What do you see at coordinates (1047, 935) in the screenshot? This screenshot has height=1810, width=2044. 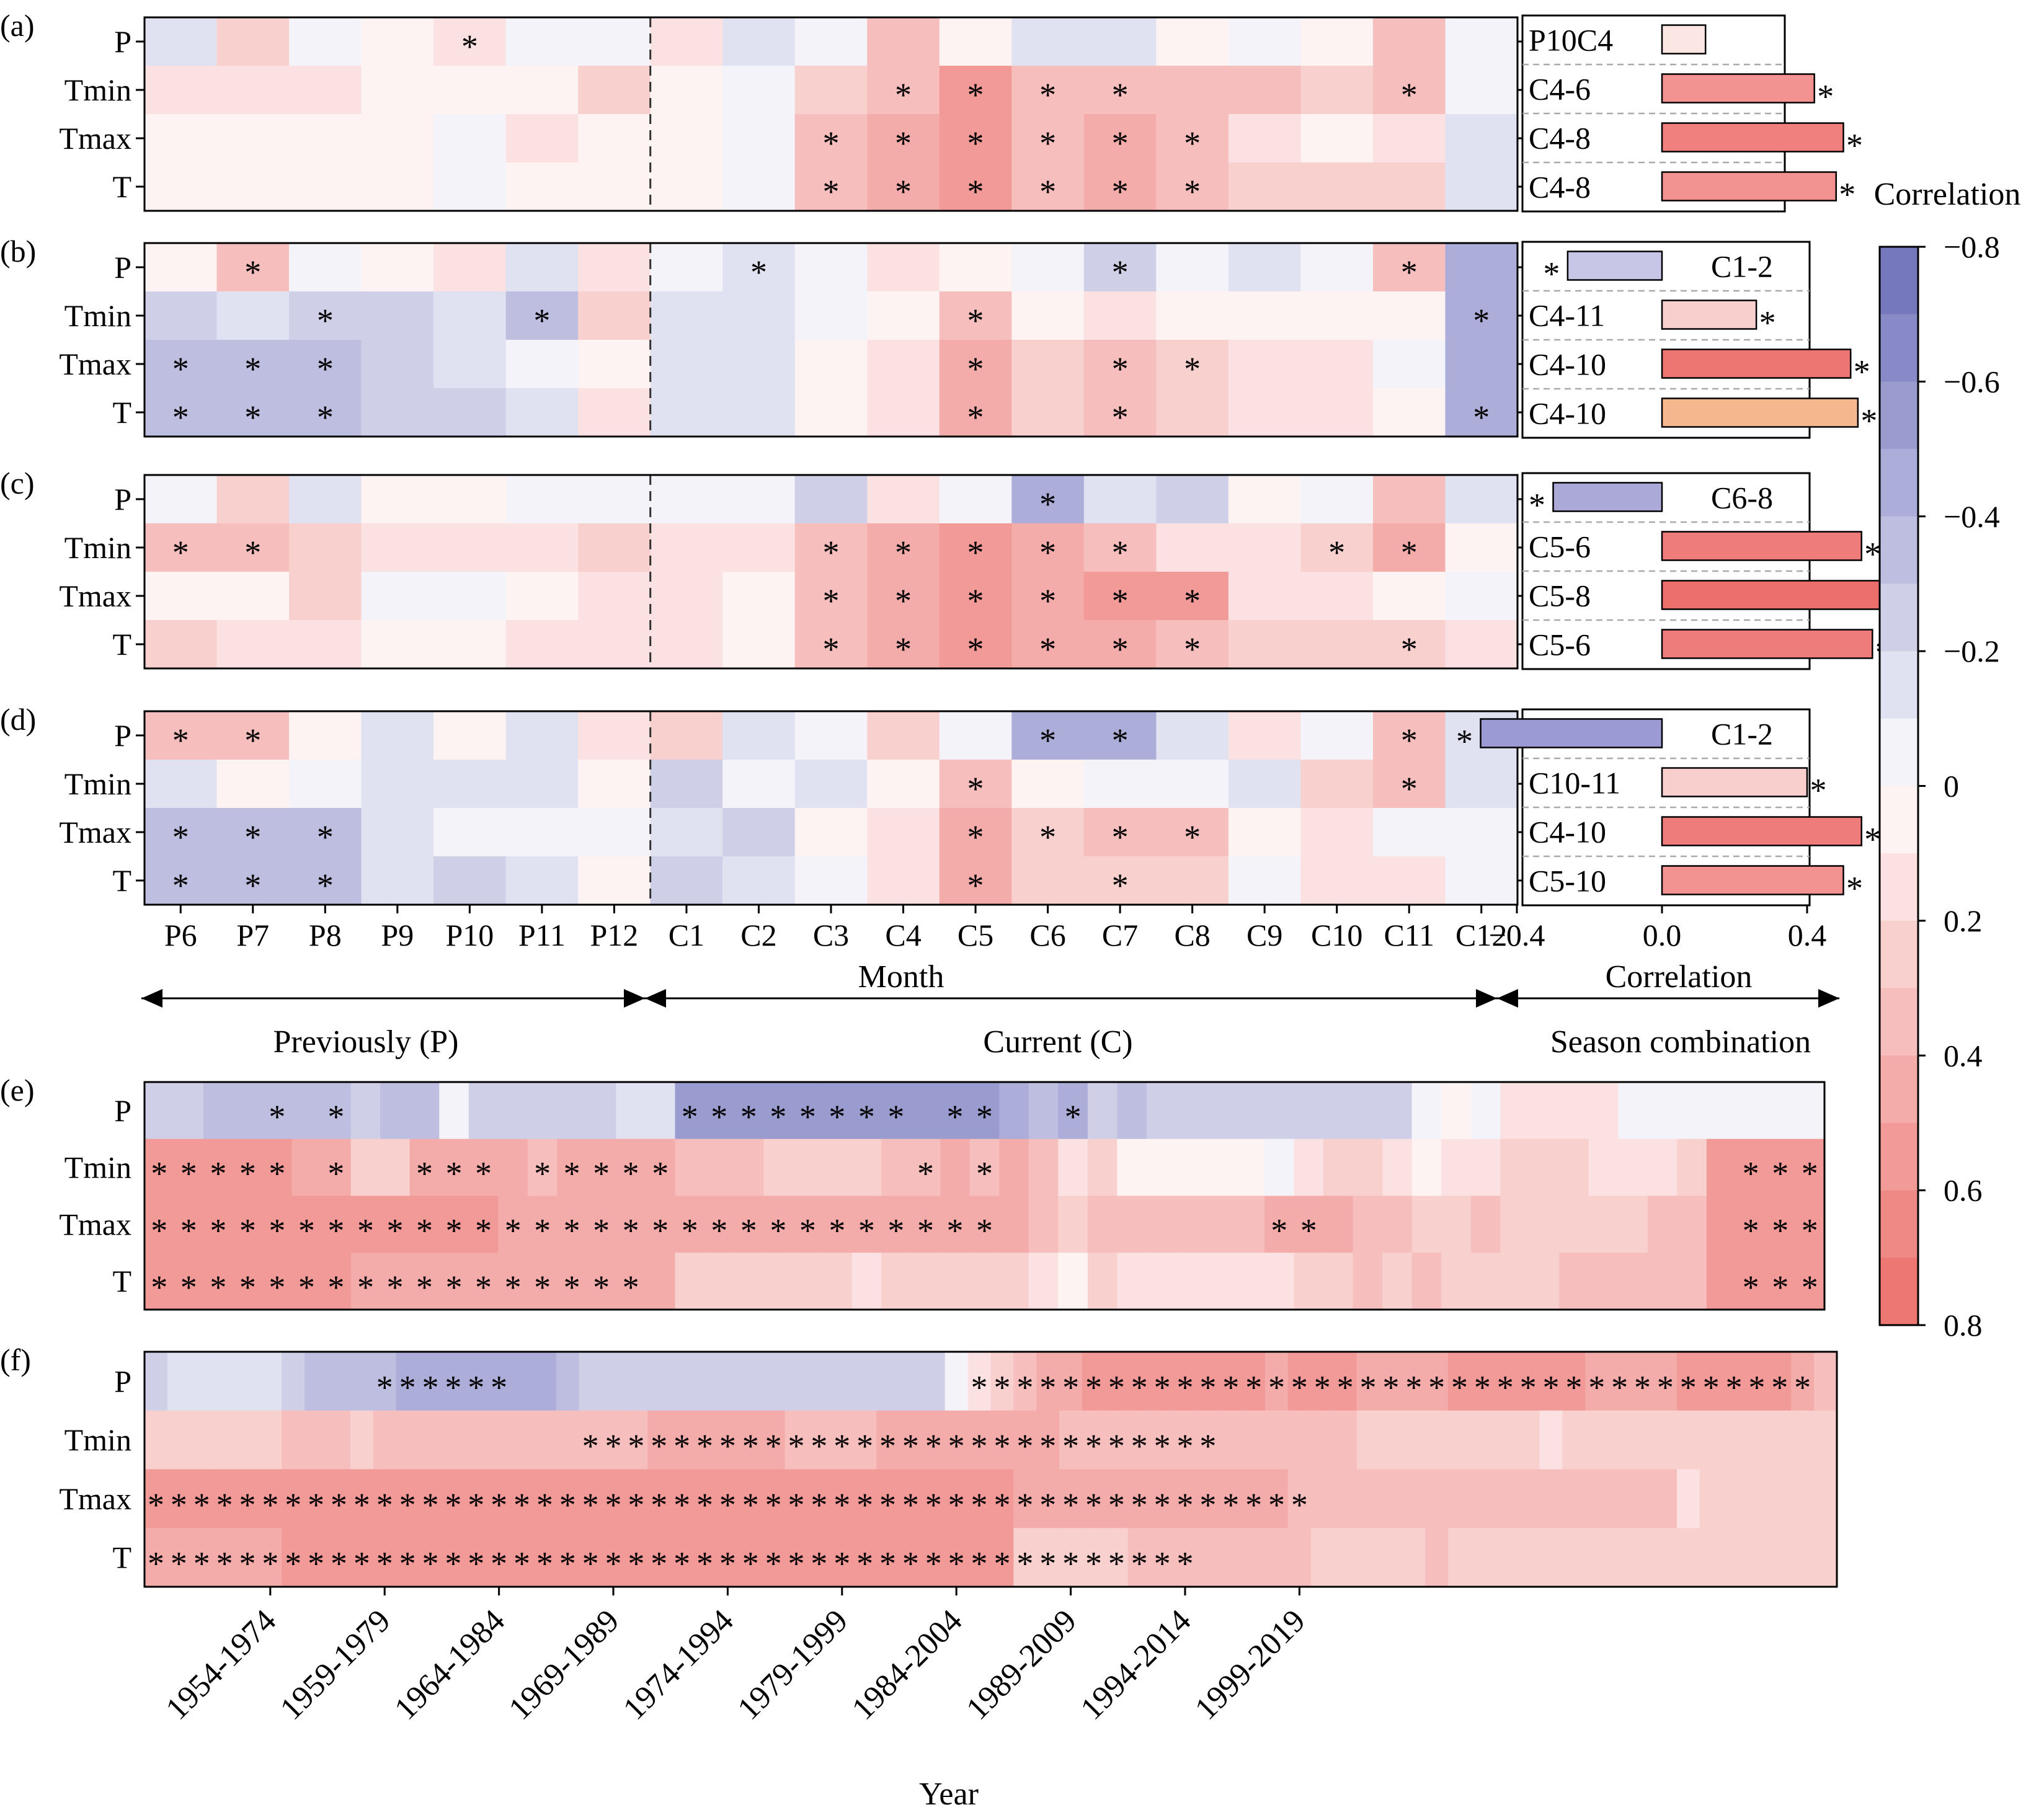 I see `month-tick-label: C6` at bounding box center [1047, 935].